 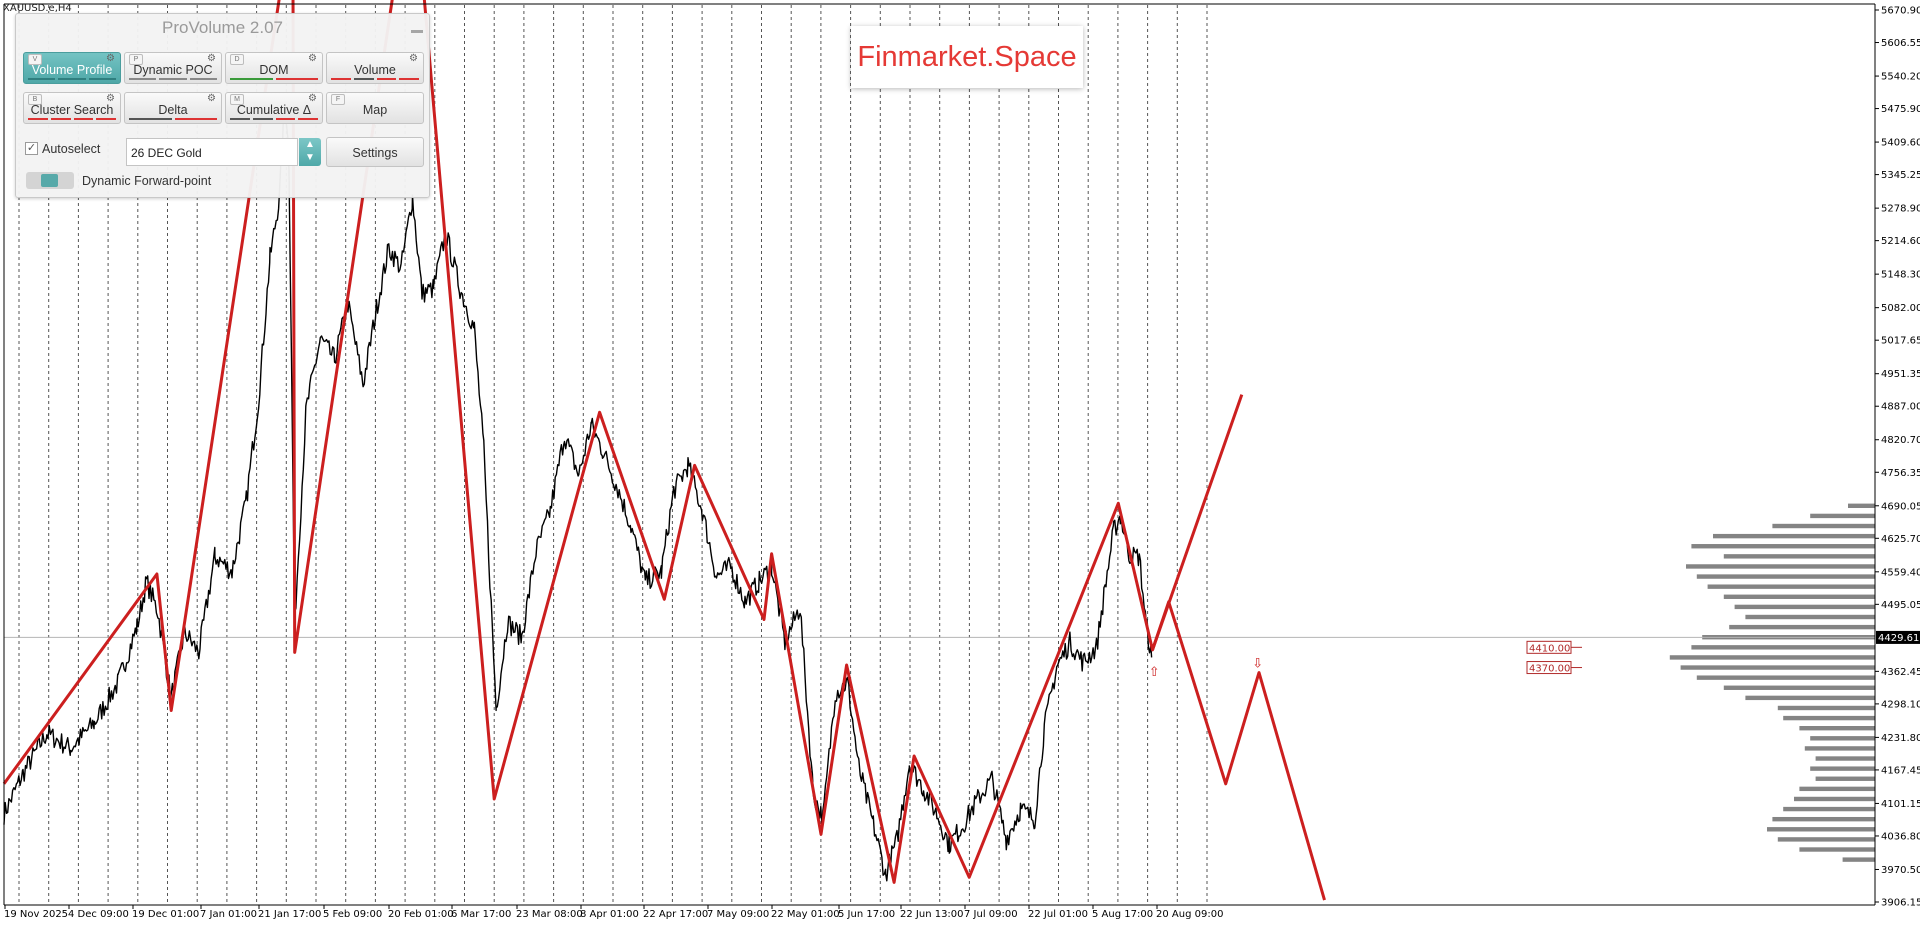 What do you see at coordinates (274, 68) in the screenshot?
I see `dom-button: D ⚙ DOM` at bounding box center [274, 68].